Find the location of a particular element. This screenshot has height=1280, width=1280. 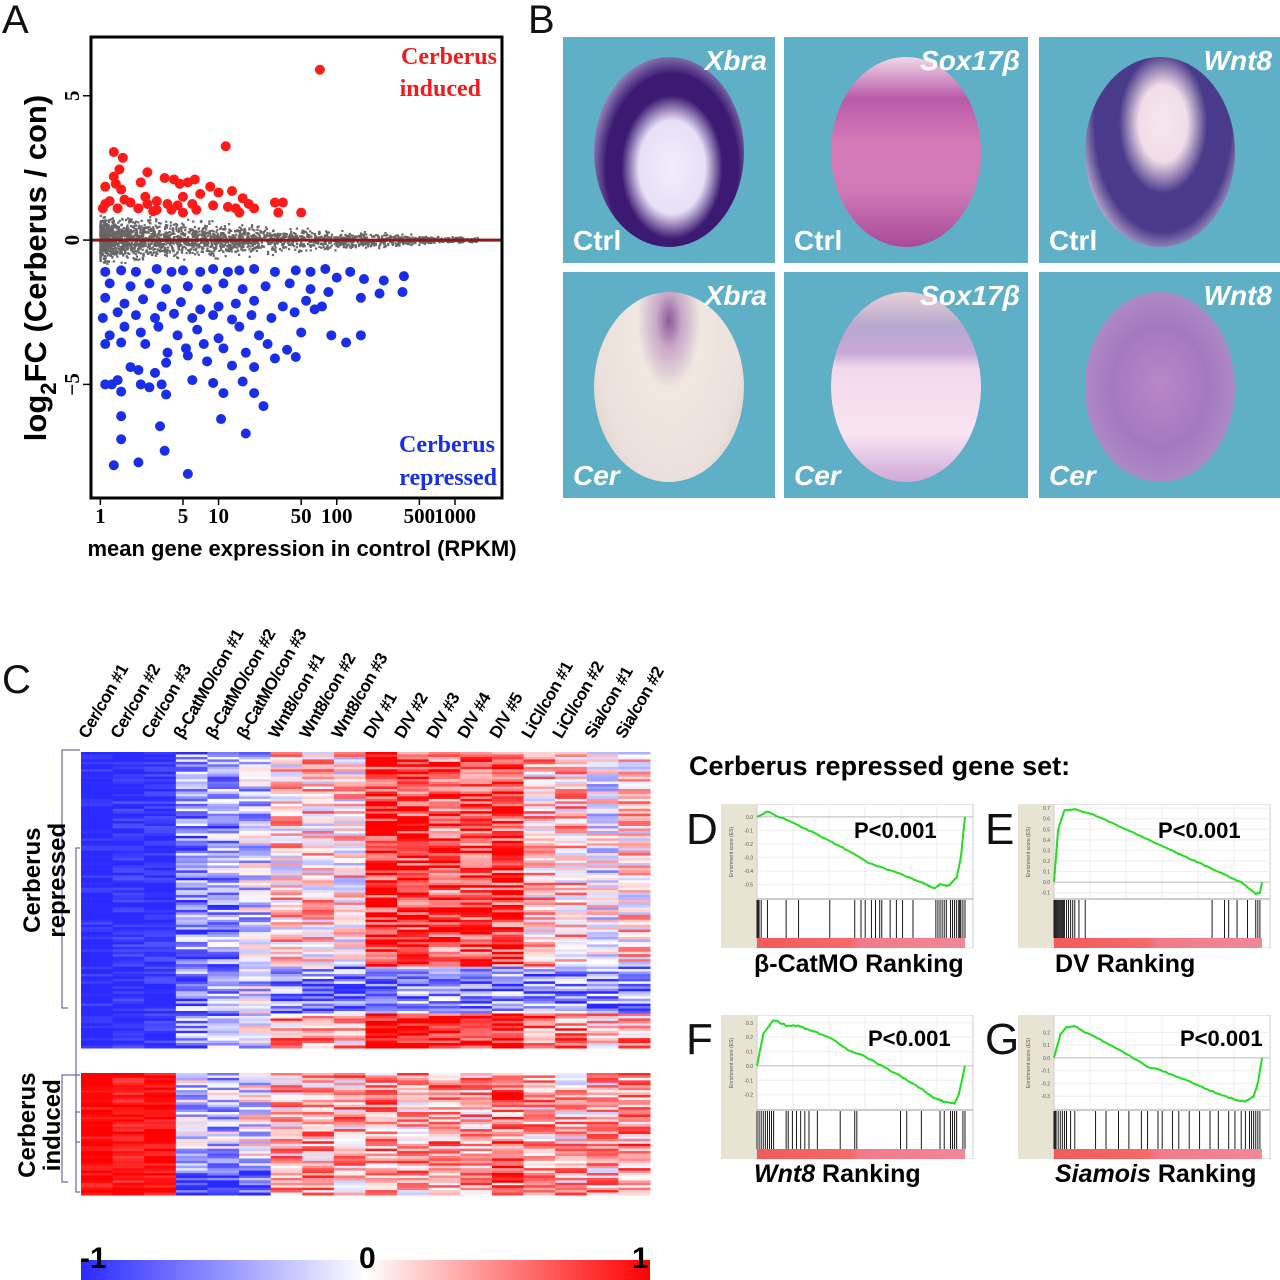

embryo-condition-label: Cer is located at coordinates (1072, 476).